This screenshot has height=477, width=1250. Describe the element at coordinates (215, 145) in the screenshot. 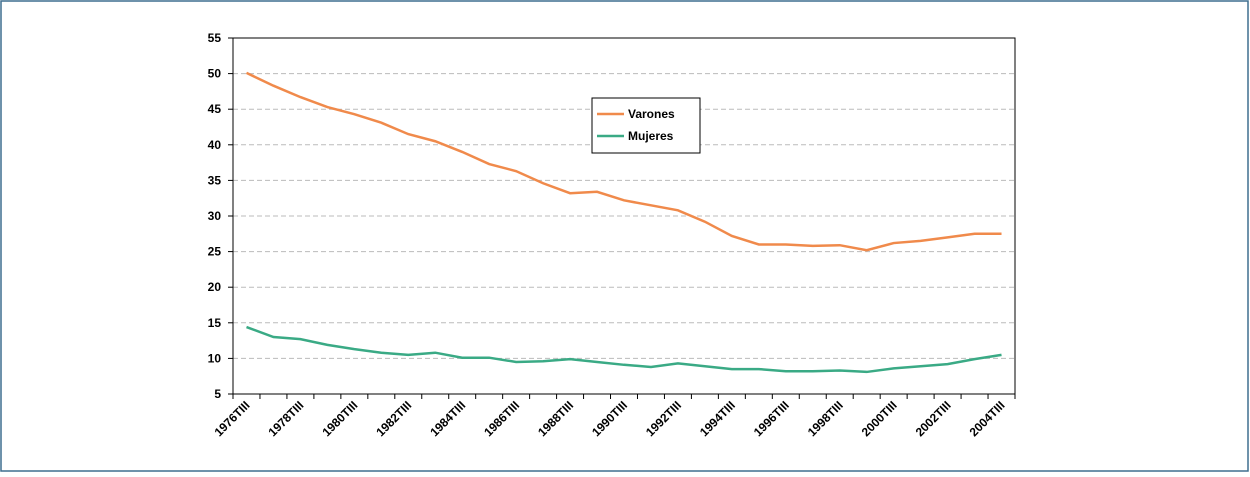

I see `y-tick-label: 40` at that location.